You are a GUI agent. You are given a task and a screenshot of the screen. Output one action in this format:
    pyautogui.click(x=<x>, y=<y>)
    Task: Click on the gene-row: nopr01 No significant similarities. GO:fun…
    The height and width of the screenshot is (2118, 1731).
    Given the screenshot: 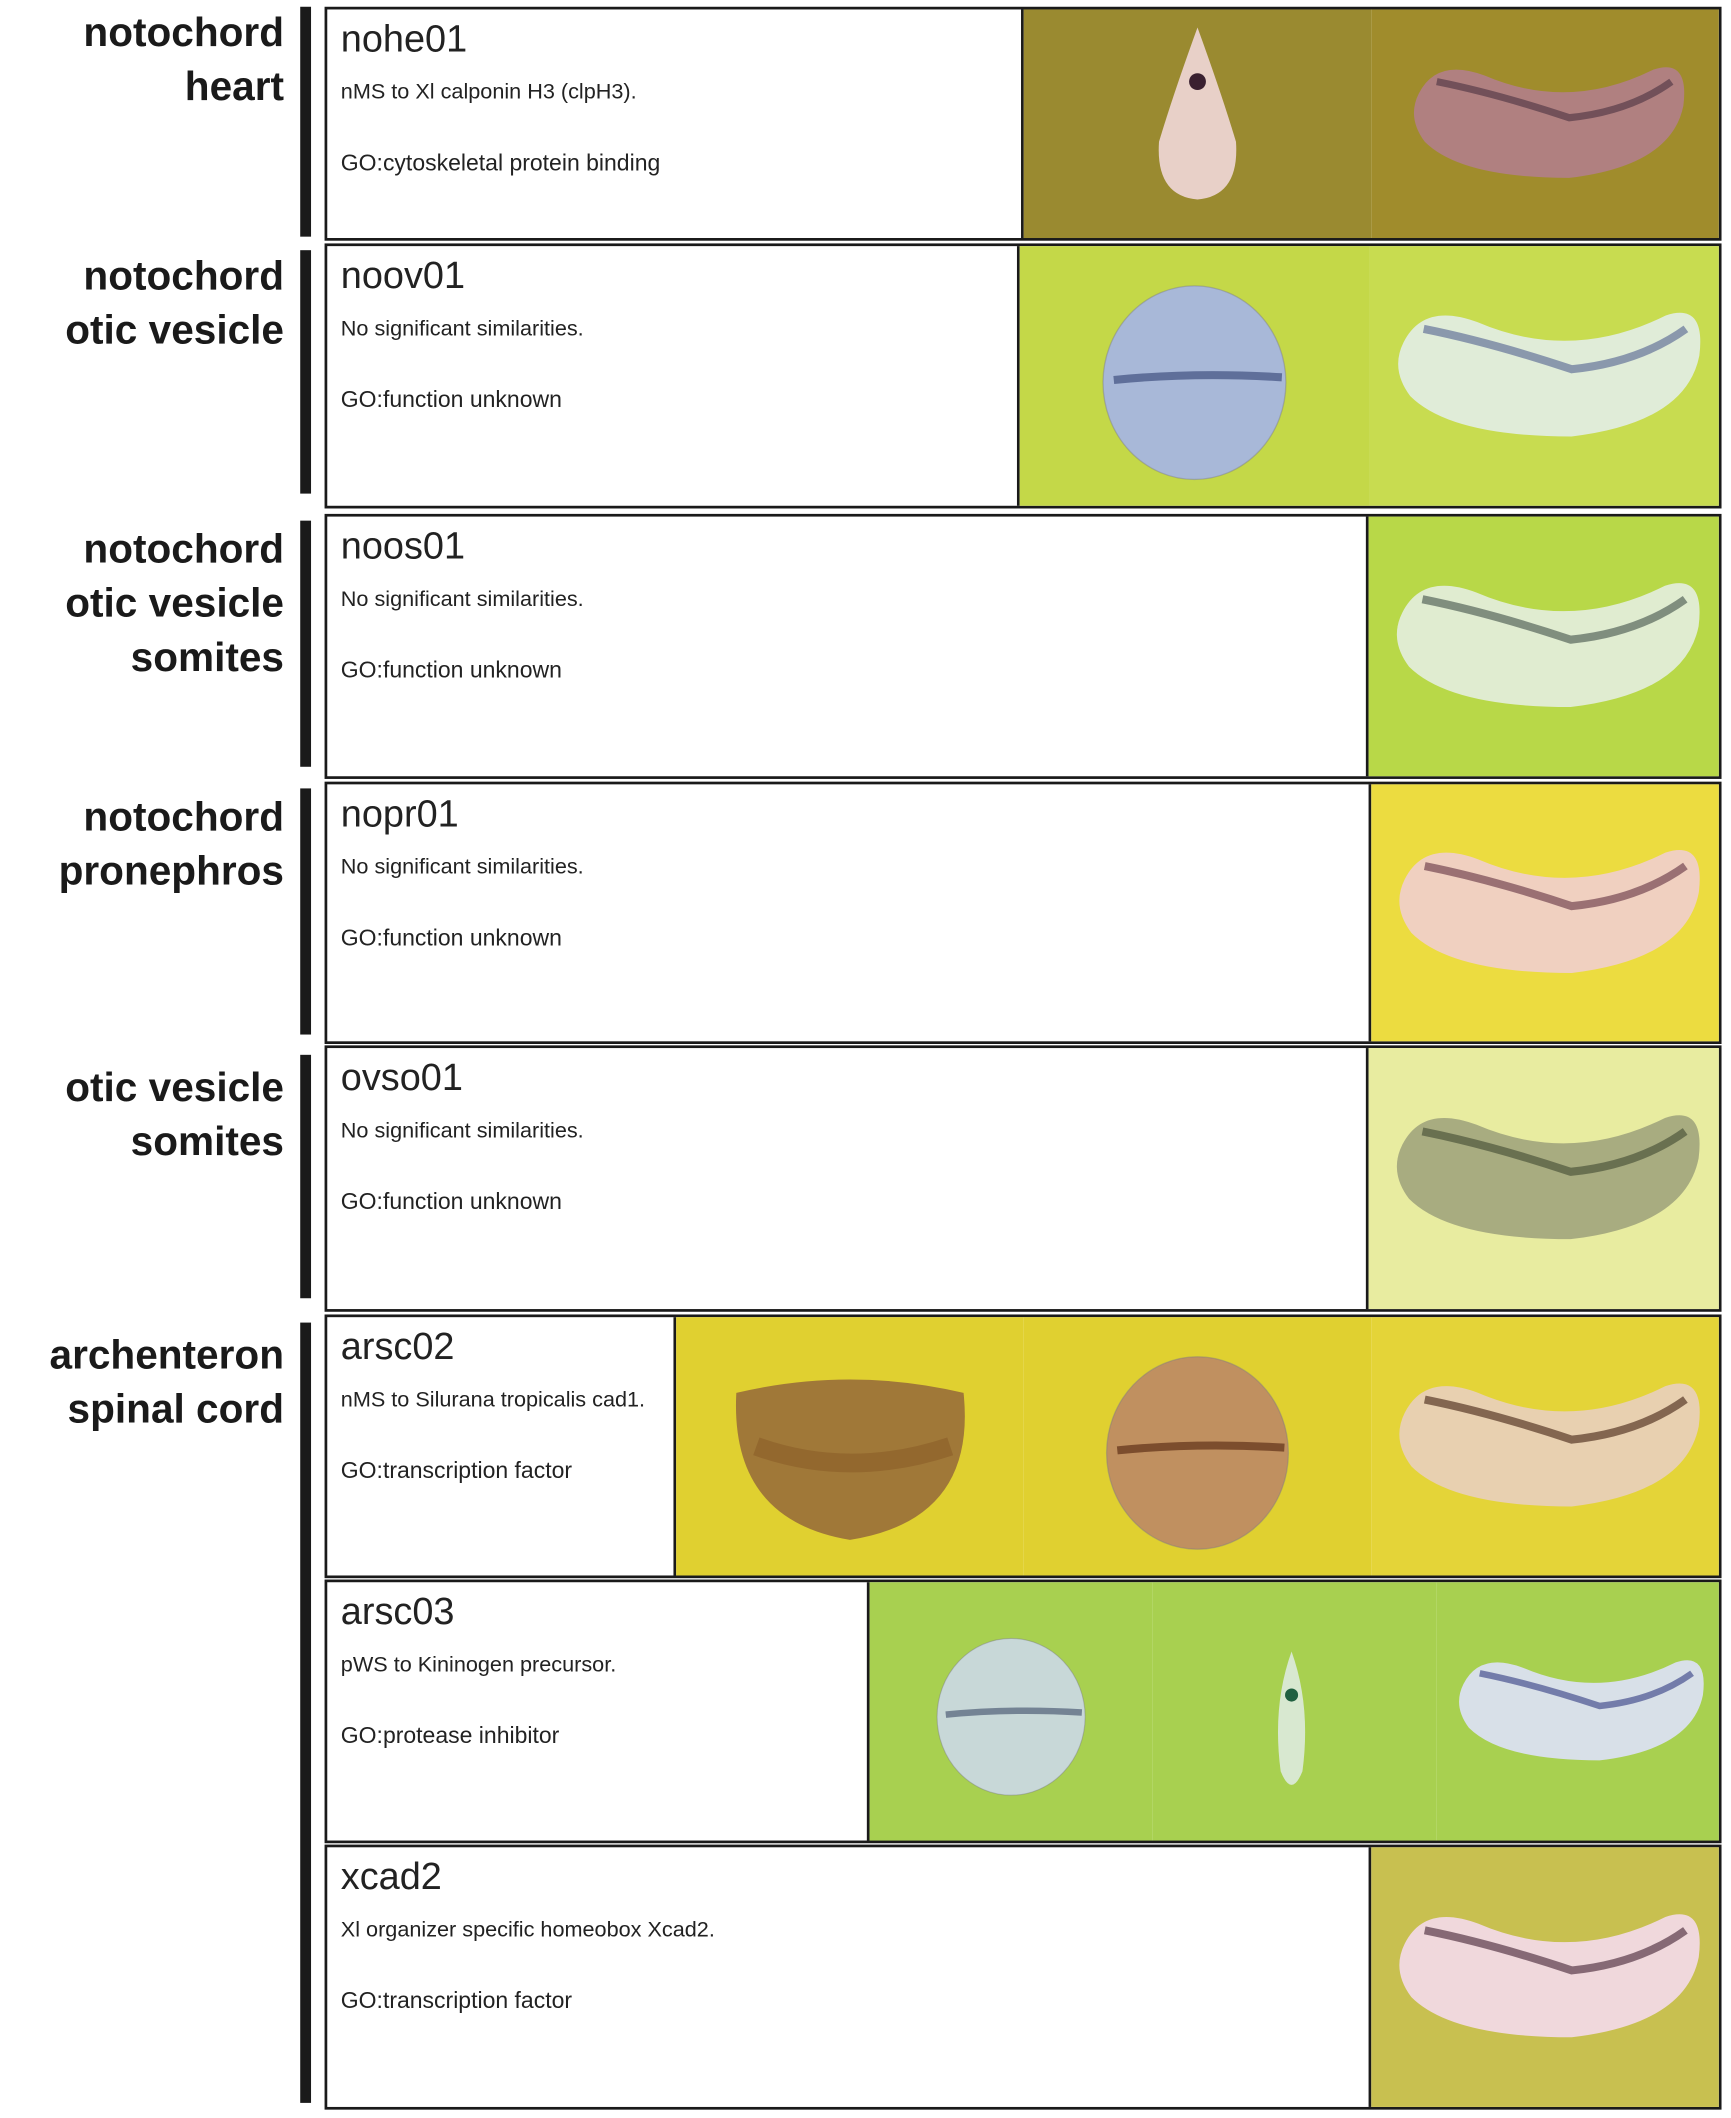 What is the action you would take?
    pyautogui.click(x=1023, y=913)
    